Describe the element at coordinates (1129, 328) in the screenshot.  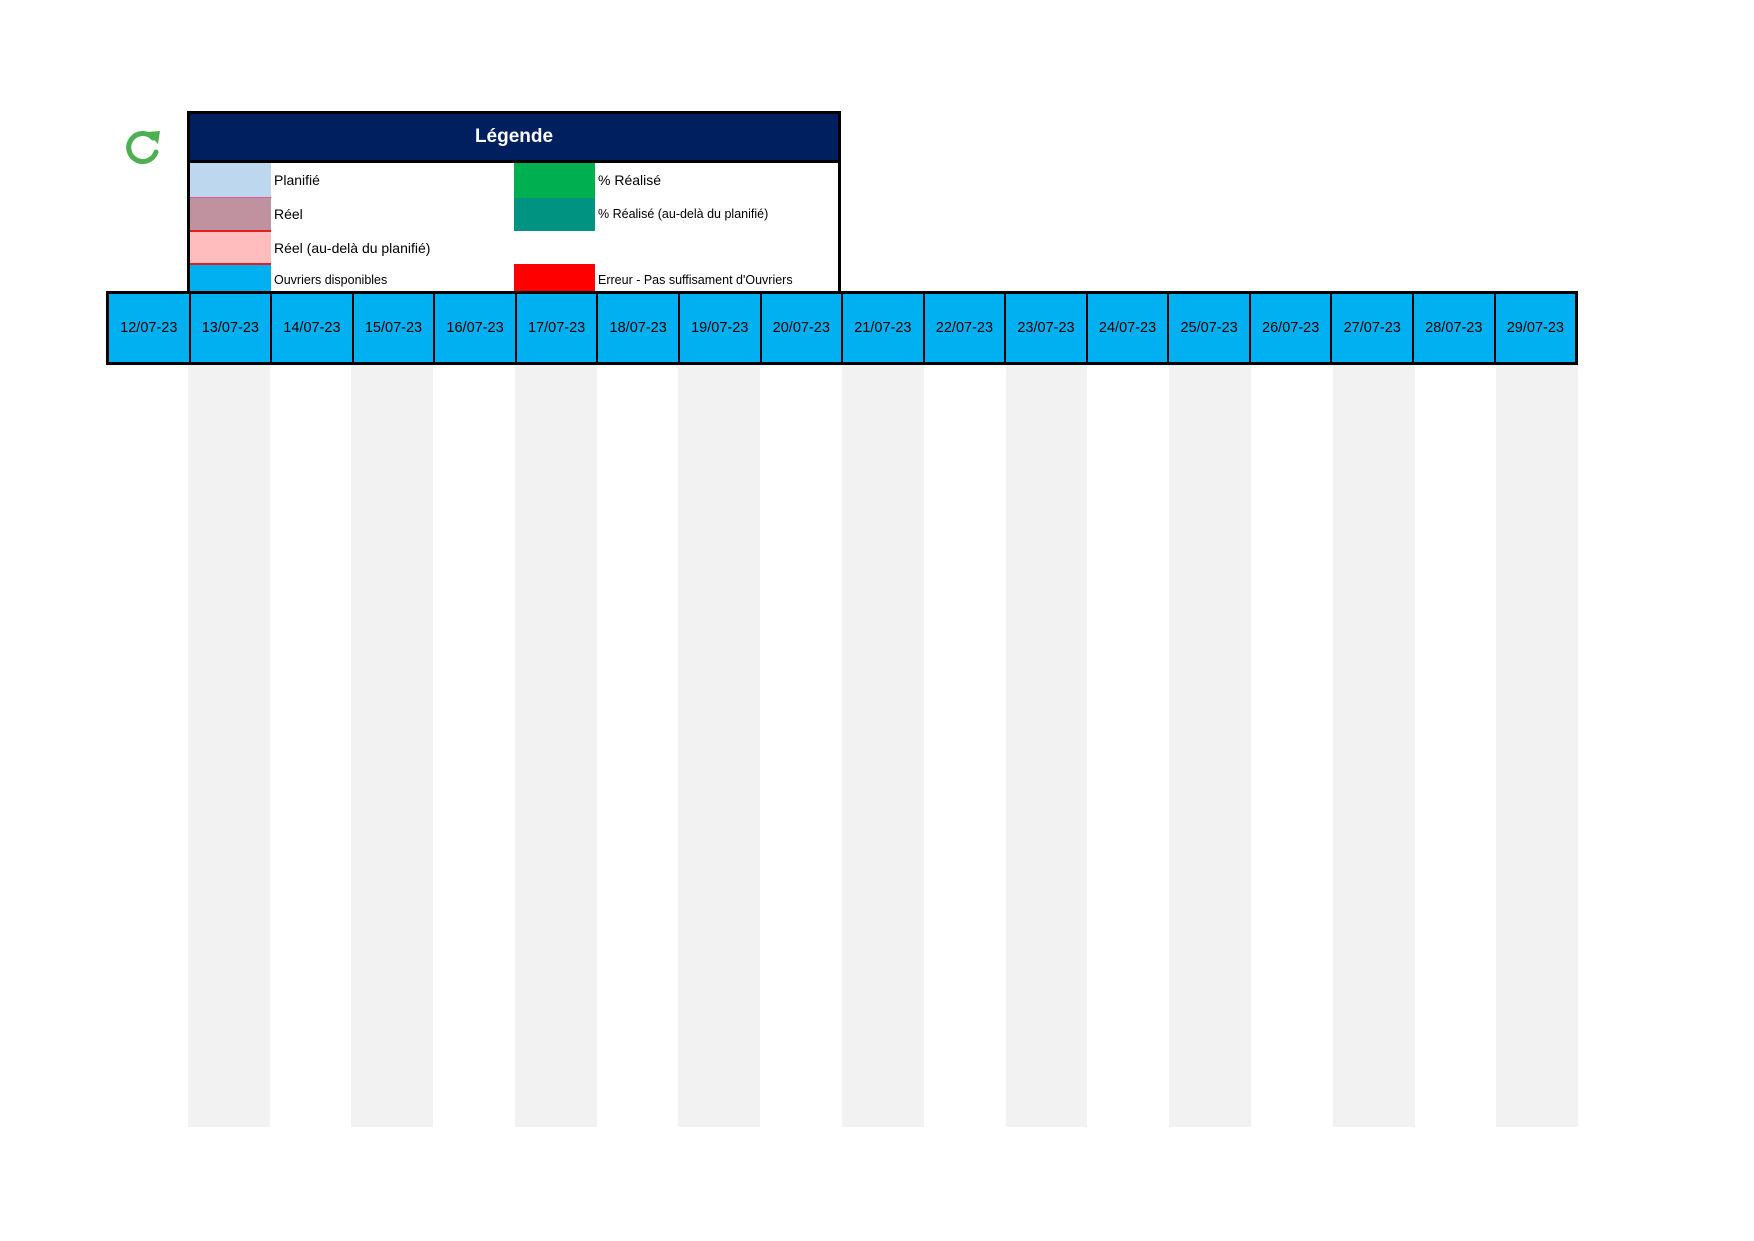
I see `date-header-cell: 24/07-23` at that location.